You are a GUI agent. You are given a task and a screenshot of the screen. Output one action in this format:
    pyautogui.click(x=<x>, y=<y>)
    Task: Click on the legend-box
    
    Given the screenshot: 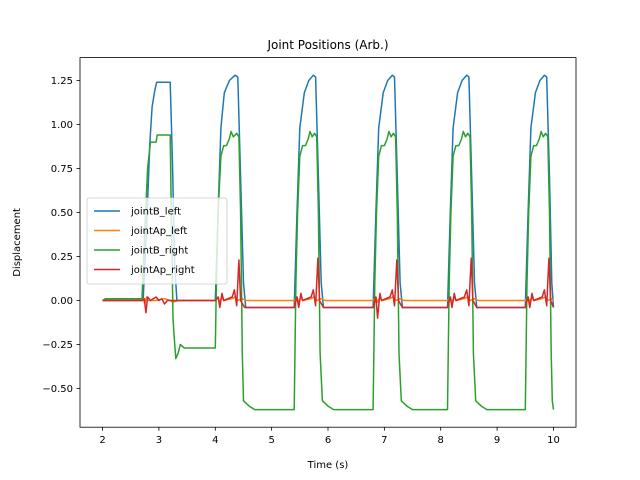 What is the action you would take?
    pyautogui.click(x=157, y=241)
    